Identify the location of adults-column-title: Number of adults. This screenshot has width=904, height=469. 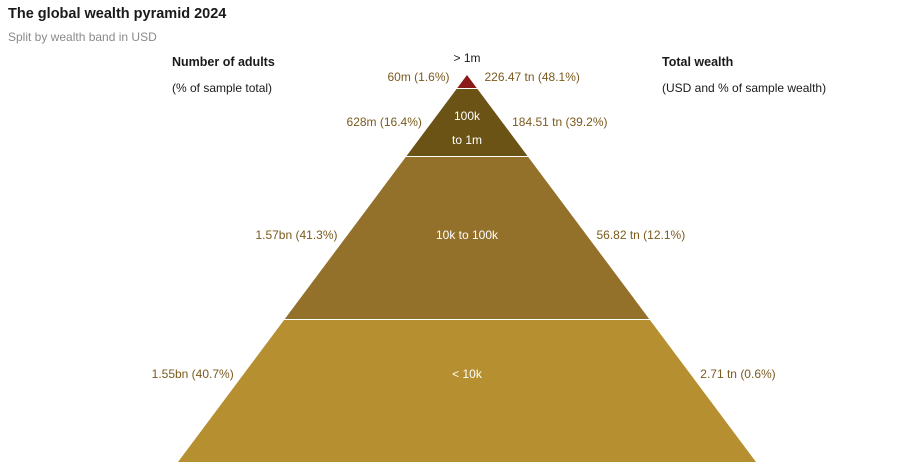
(223, 62).